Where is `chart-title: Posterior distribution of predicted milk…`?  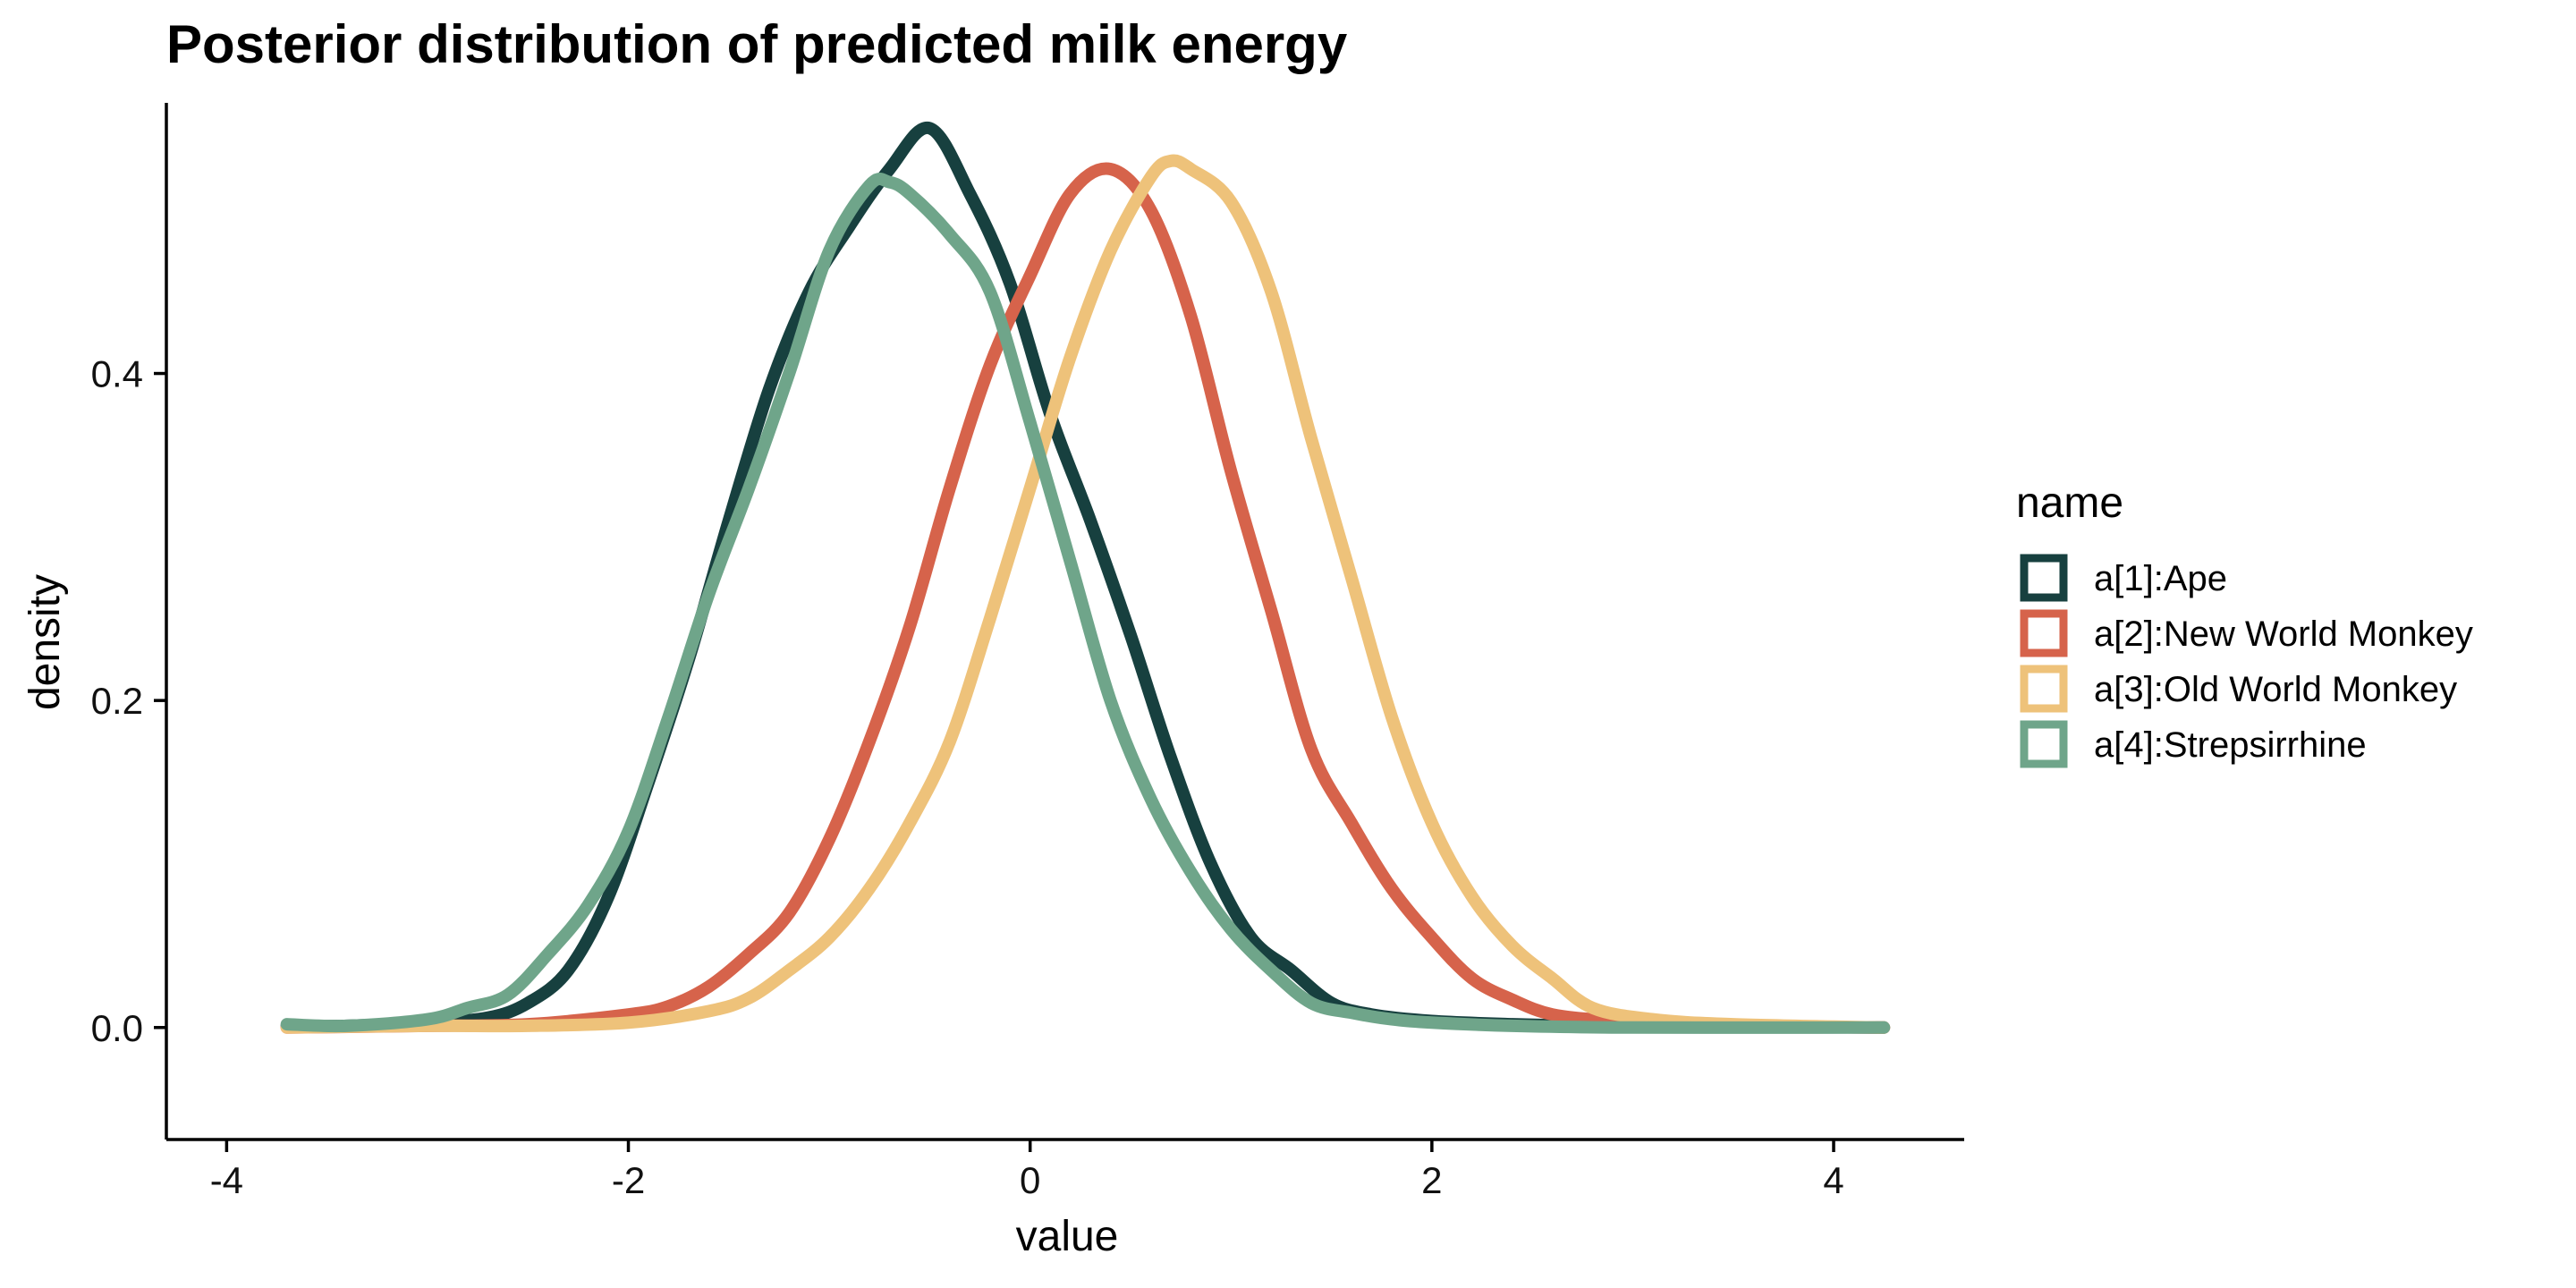
chart-title: Posterior distribution of predicted milk… is located at coordinates (757, 44).